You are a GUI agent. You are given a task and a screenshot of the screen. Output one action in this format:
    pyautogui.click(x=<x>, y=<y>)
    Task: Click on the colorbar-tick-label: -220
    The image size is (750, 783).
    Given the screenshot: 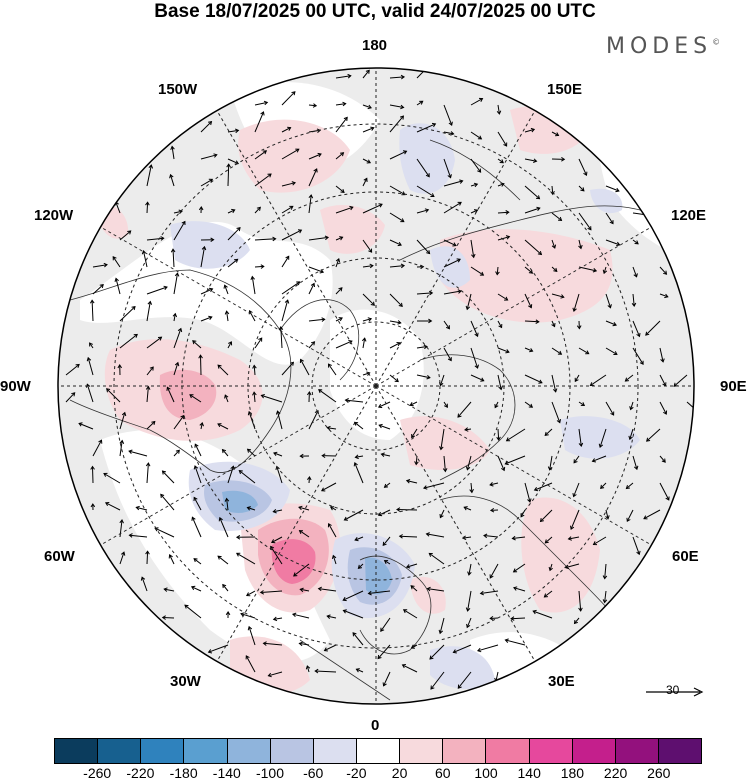 What is the action you would take?
    pyautogui.click(x=140, y=773)
    